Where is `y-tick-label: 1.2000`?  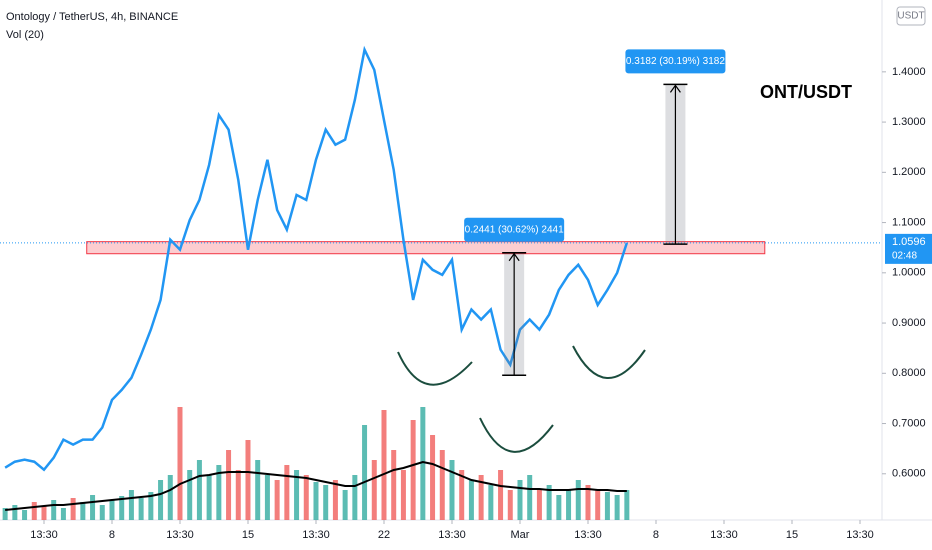
y-tick-label: 1.2000 is located at coordinates (909, 172).